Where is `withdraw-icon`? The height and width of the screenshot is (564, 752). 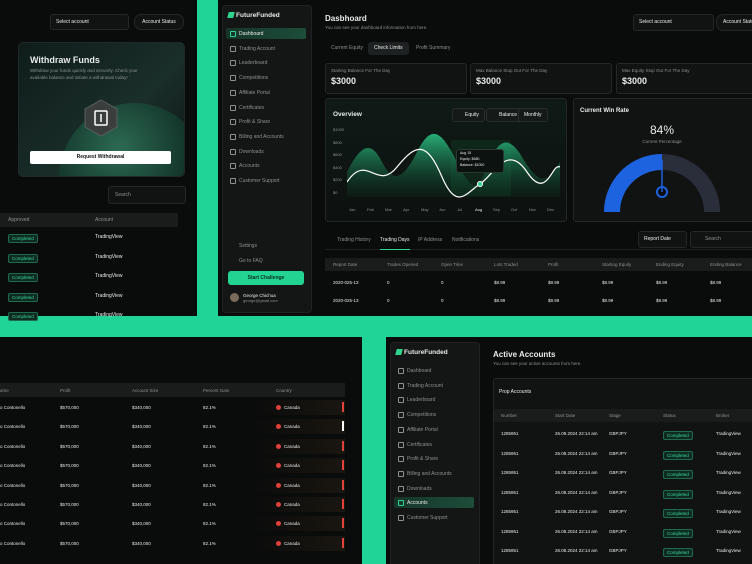
withdraw-icon is located at coordinates (101, 118).